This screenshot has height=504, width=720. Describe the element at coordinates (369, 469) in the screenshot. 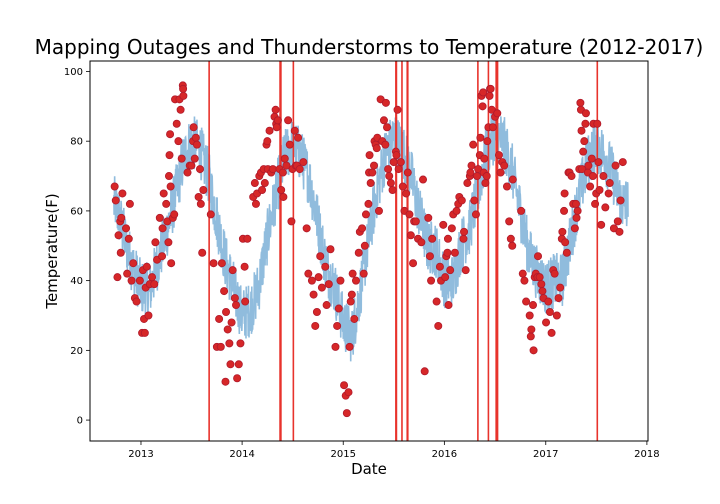

I see `x-axis-label: Date` at that location.